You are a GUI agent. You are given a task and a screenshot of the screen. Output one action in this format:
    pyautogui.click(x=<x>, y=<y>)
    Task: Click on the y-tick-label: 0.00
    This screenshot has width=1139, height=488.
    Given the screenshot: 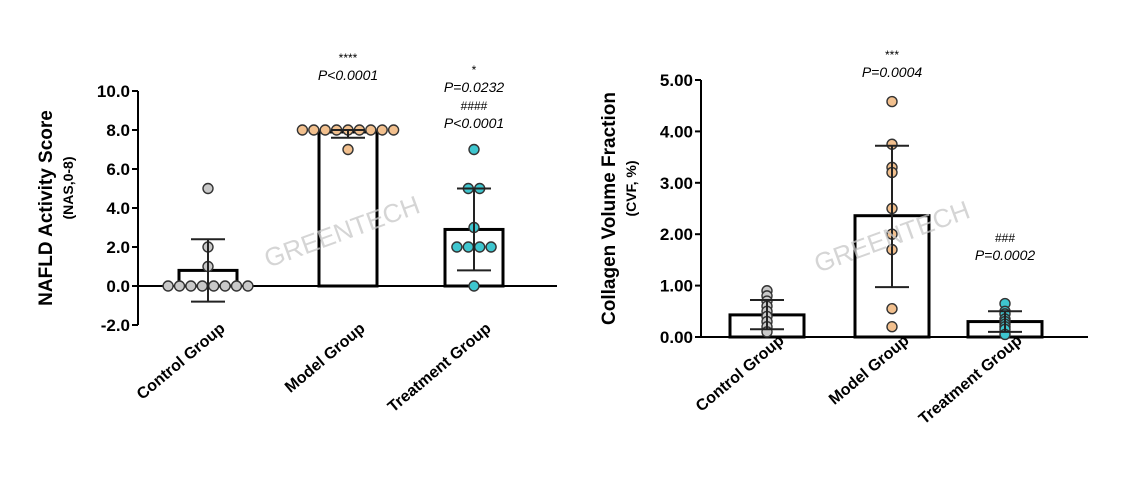 What is the action you would take?
    pyautogui.click(x=676, y=337)
    